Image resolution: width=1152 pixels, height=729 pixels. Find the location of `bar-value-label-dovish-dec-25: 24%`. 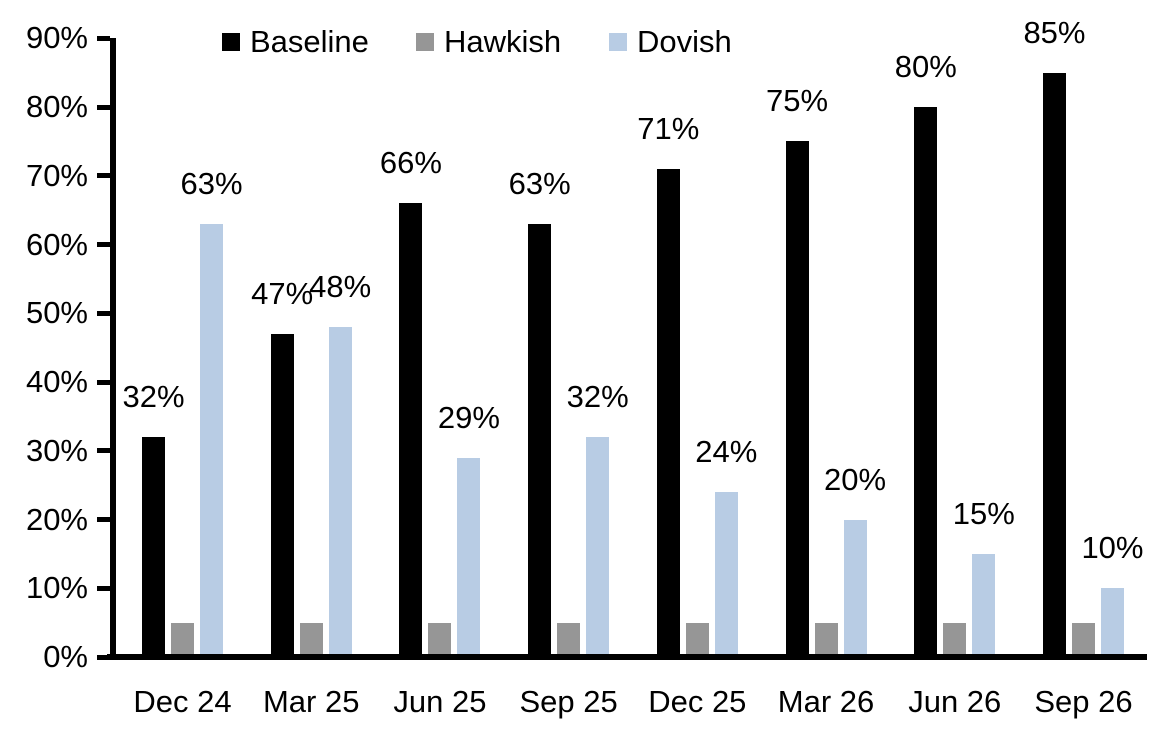

bar-value-label-dovish-dec-25: 24% is located at coordinates (726, 451).